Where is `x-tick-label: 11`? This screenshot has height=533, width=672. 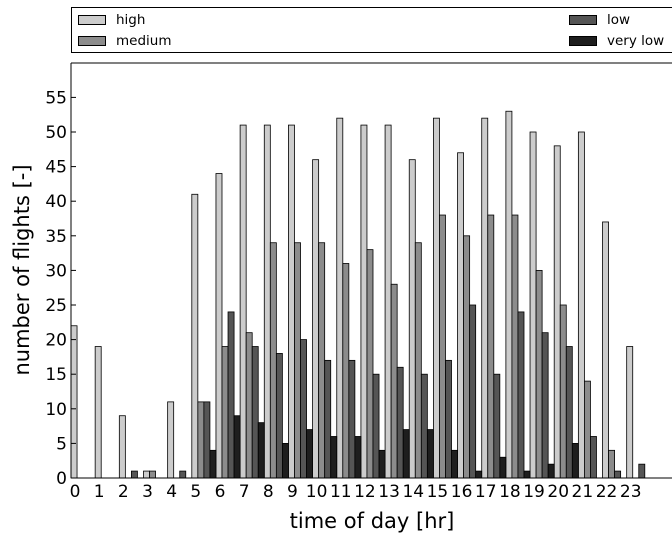
x-tick-label: 11 is located at coordinates (341, 492).